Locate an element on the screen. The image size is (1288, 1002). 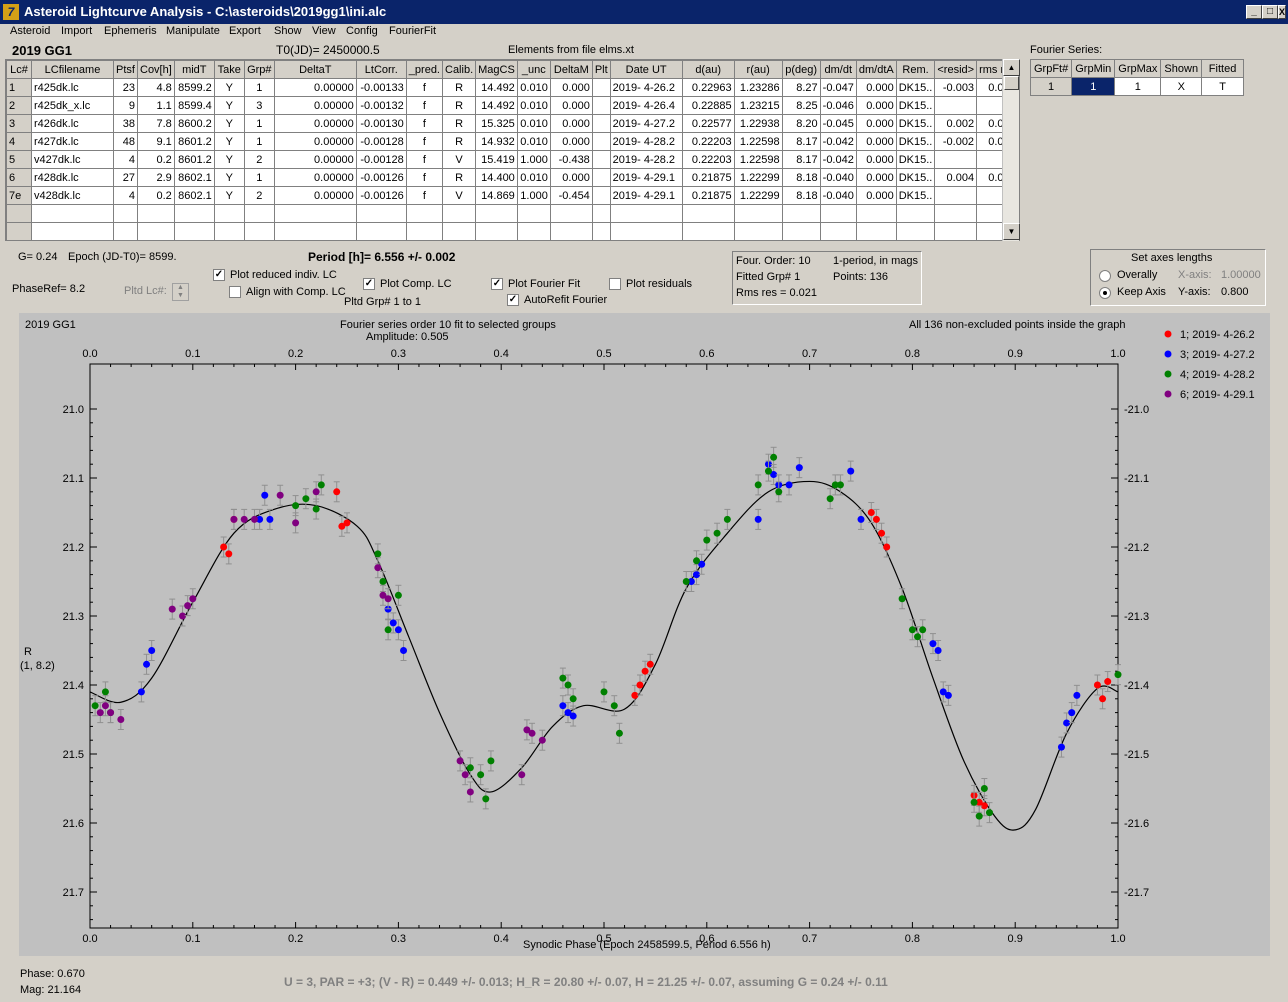
lc-col-header: Take is located at coordinates (229, 69).